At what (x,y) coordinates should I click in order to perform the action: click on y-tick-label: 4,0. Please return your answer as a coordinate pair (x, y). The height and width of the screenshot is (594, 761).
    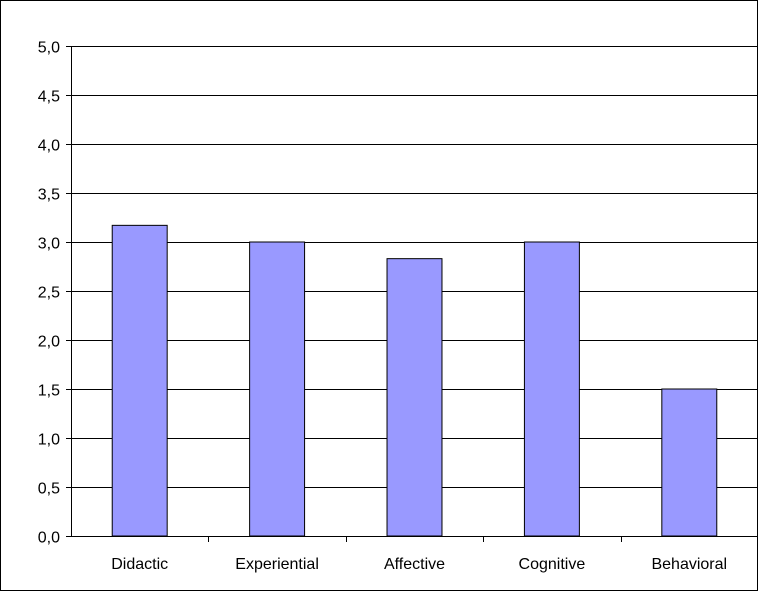
    Looking at the image, I should click on (49, 146).